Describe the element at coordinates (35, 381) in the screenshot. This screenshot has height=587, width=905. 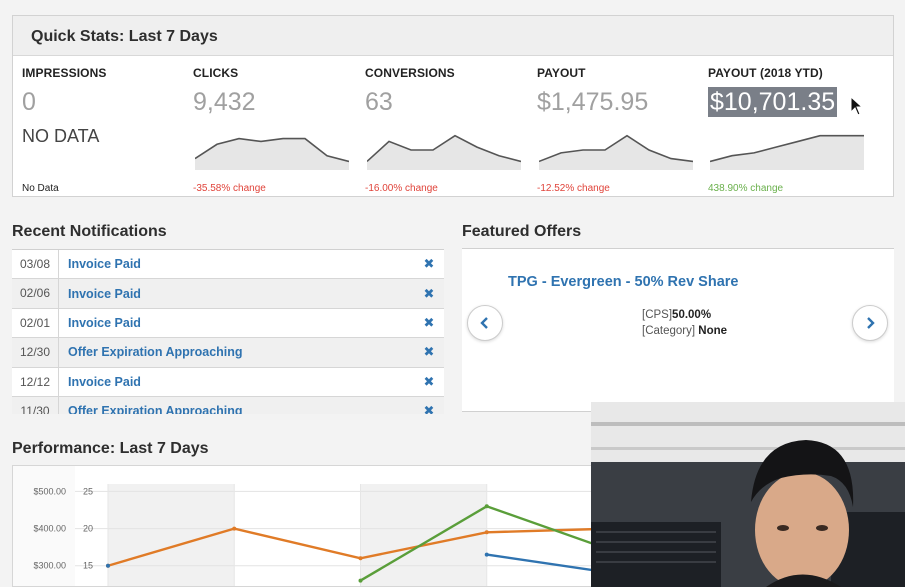
I see `notification-date: 12/12` at that location.